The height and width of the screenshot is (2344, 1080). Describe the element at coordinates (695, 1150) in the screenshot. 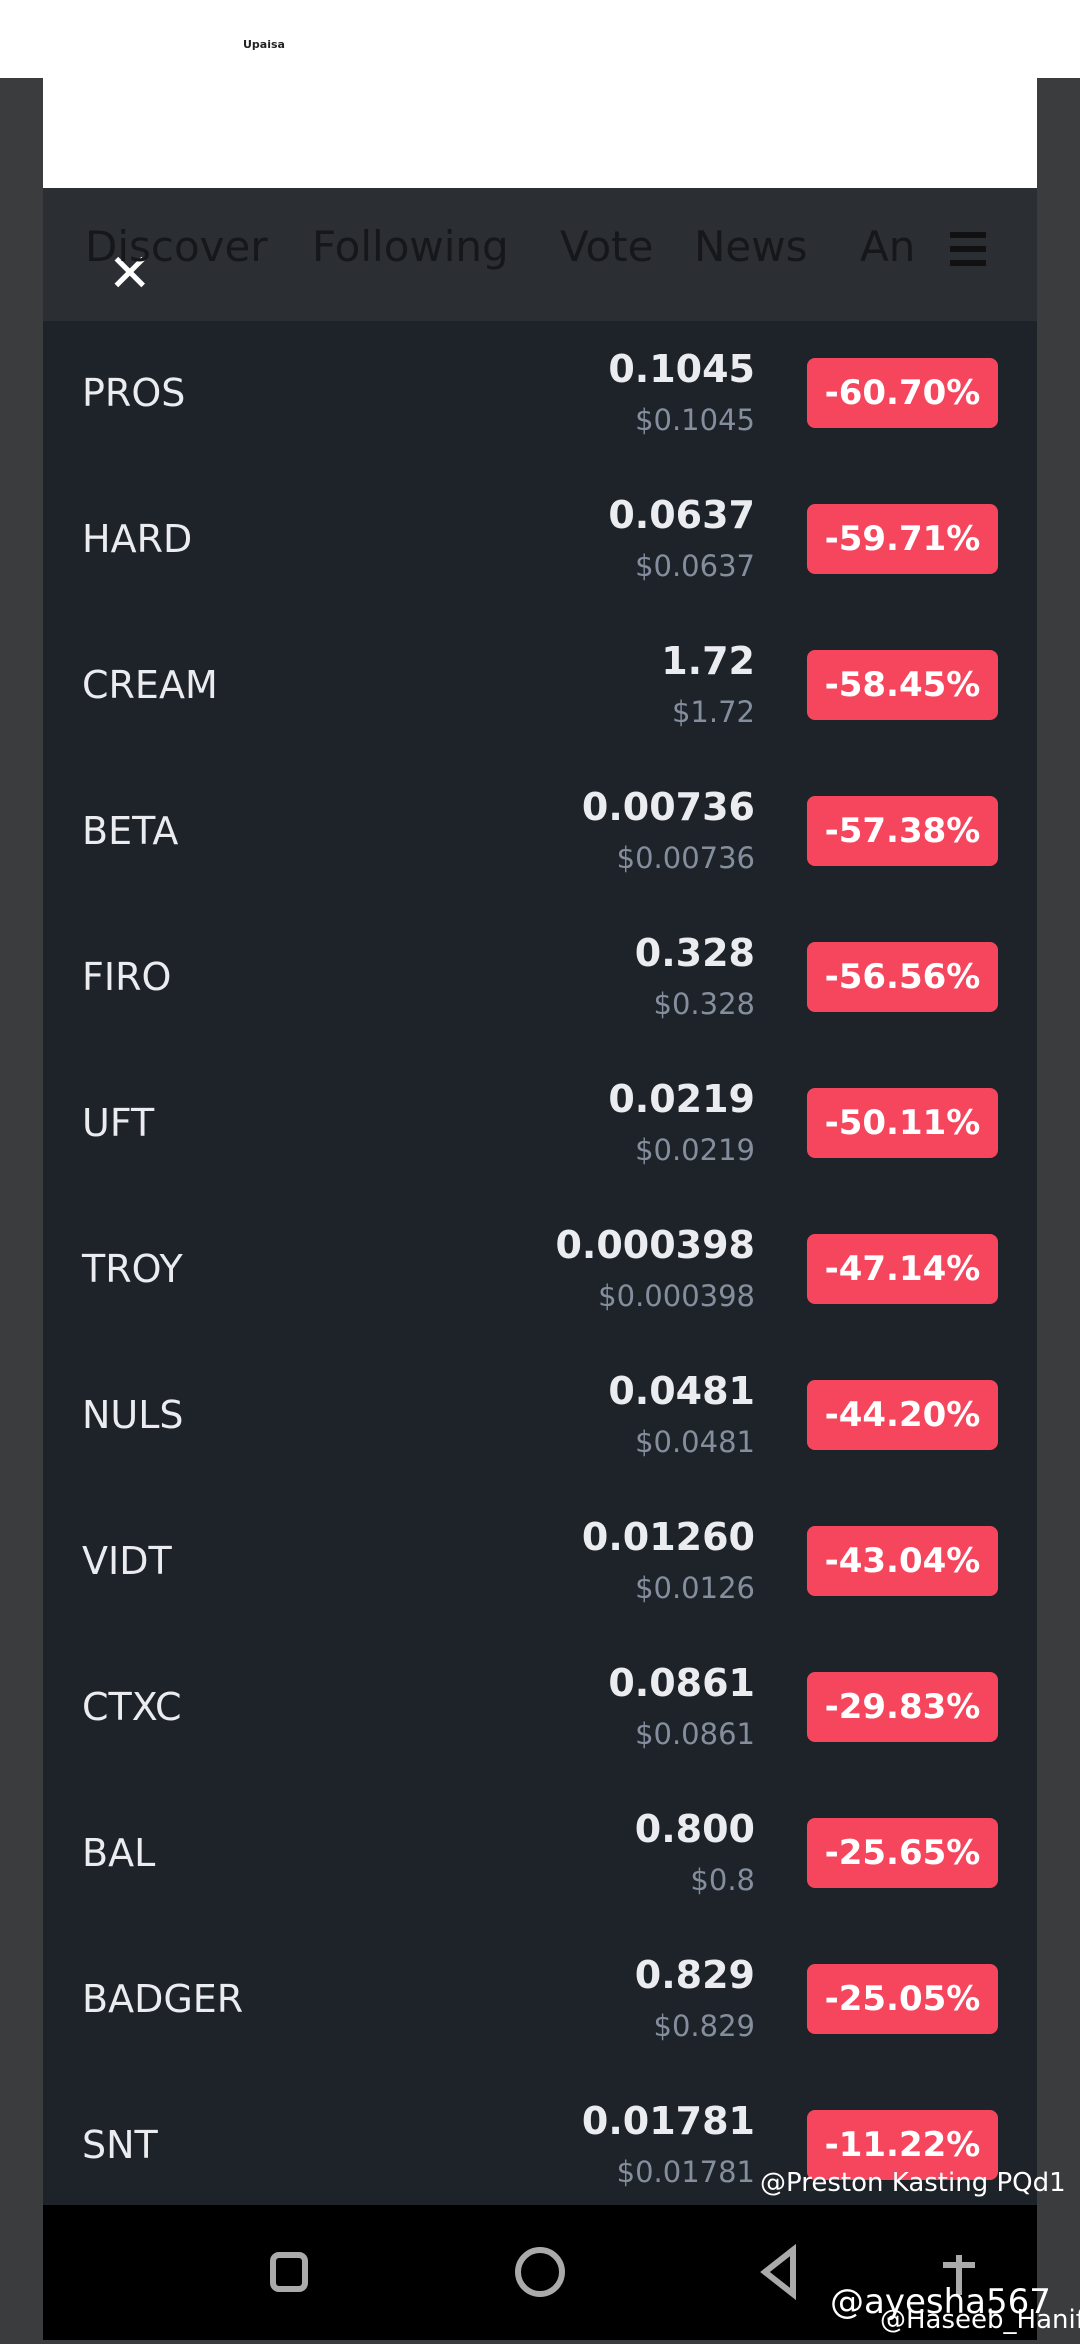

I see `usd-price: $0.0219` at that location.